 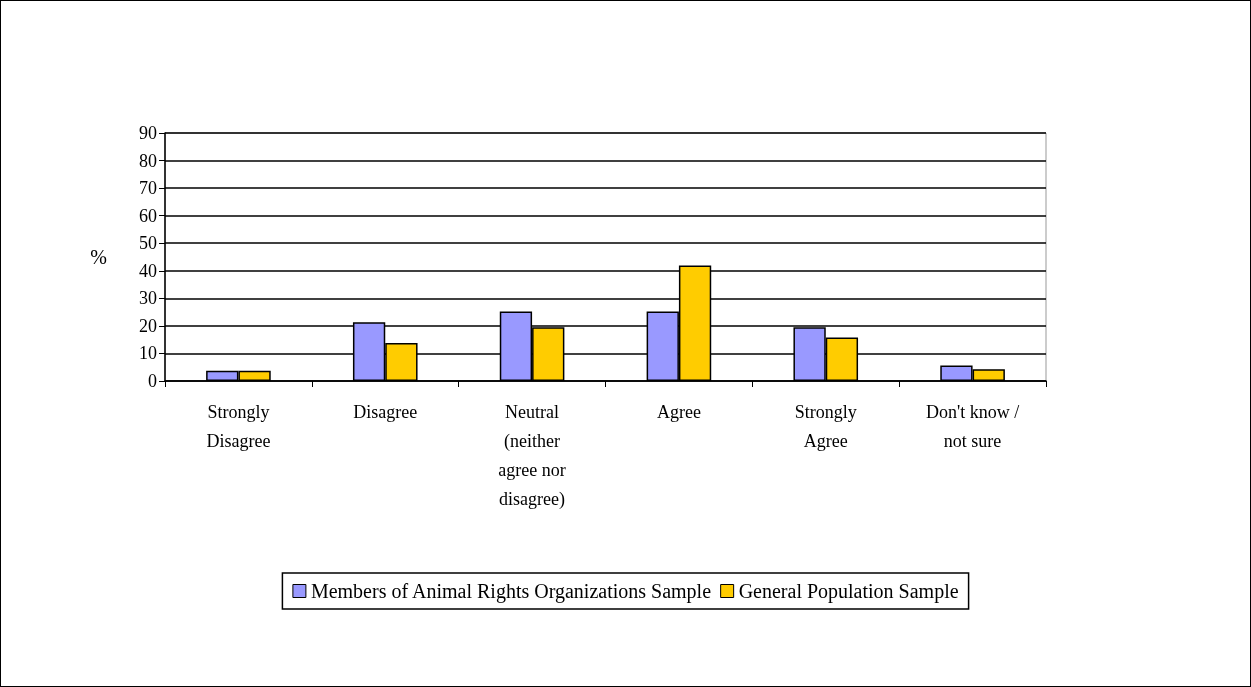 I want to click on legend-label: General Population Sample, so click(x=848, y=591).